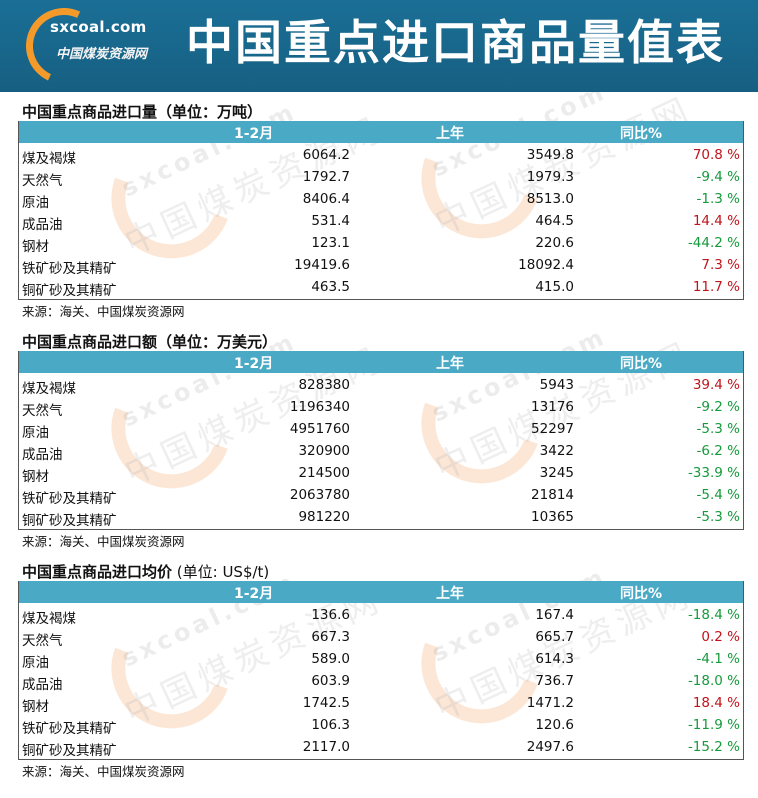 The width and height of the screenshot is (758, 798). I want to click on table-row: 煤及褐煤 136.6 167.4 -18.4 %, so click(381, 615).